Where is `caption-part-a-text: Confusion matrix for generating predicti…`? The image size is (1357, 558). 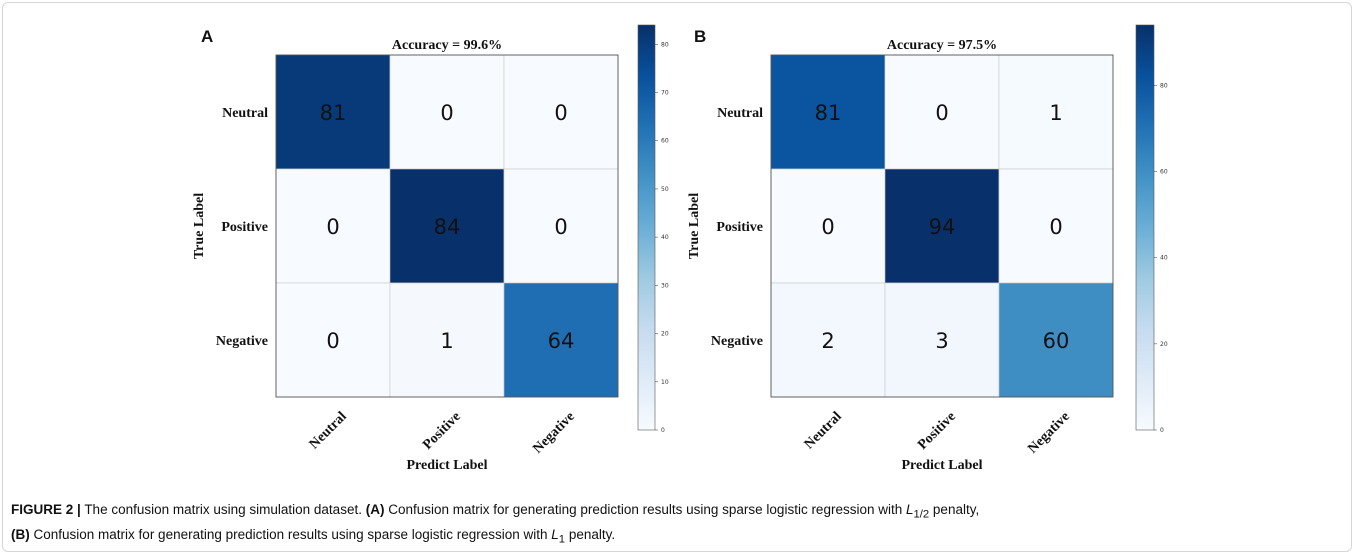 caption-part-a-text: Confusion matrix for generating predicti… is located at coordinates (645, 509).